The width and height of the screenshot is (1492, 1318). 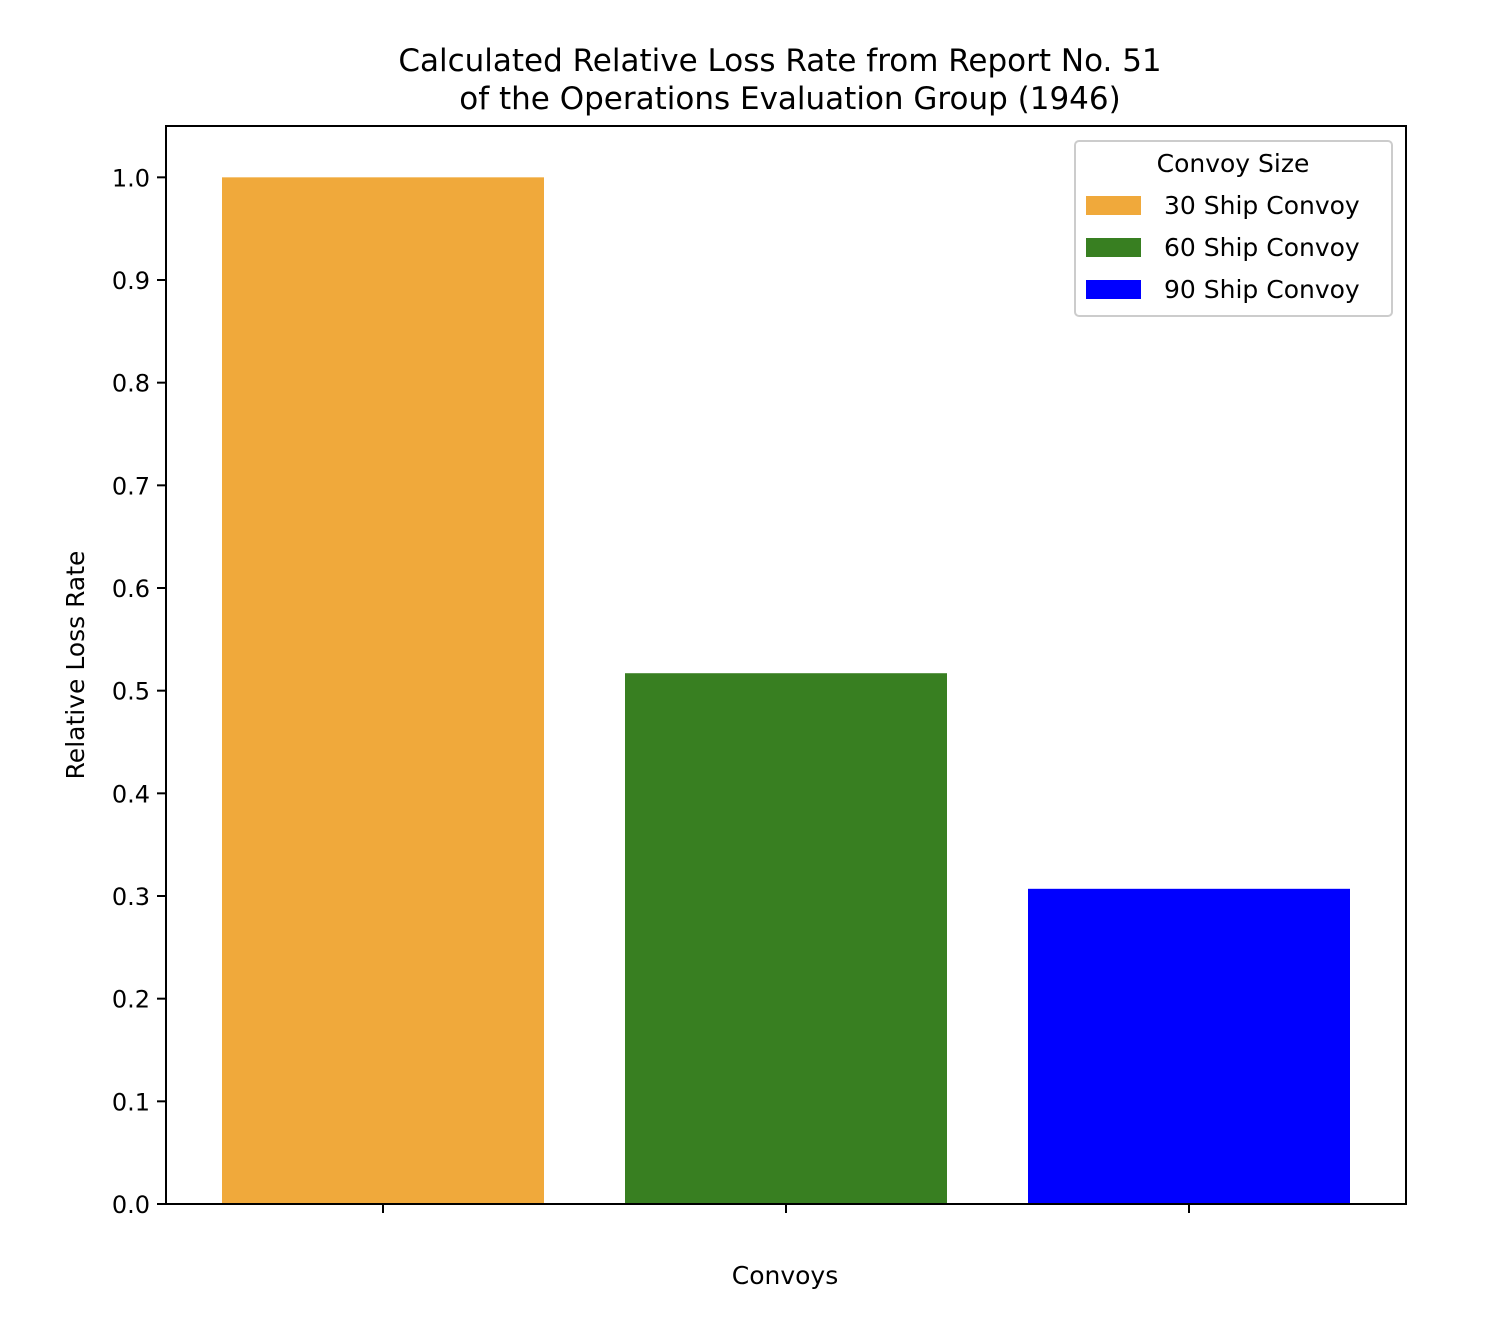 What do you see at coordinates (131, 1102) in the screenshot?
I see `y-tick-label: 0.1` at bounding box center [131, 1102].